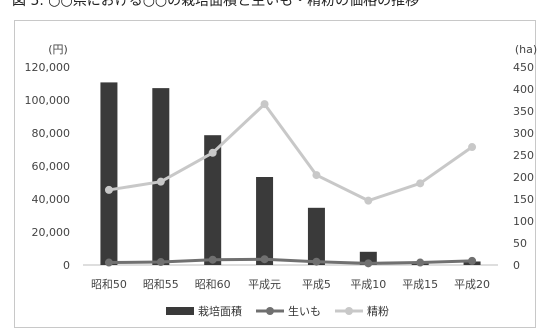  Describe the element at coordinates (264, 284) in the screenshot. I see `x-tick-label: 平成元` at that location.